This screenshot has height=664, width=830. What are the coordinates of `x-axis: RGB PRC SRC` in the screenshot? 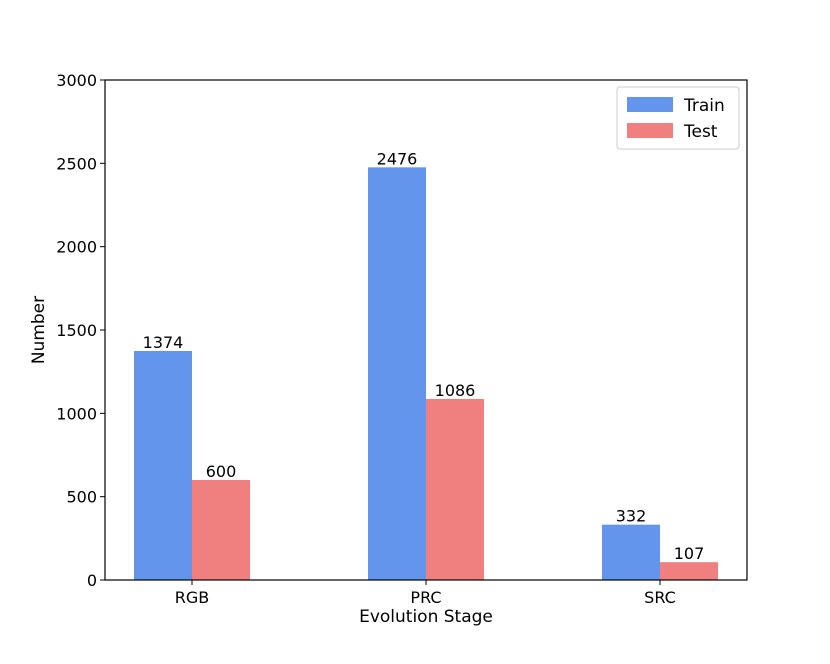 It's located at (425, 593).